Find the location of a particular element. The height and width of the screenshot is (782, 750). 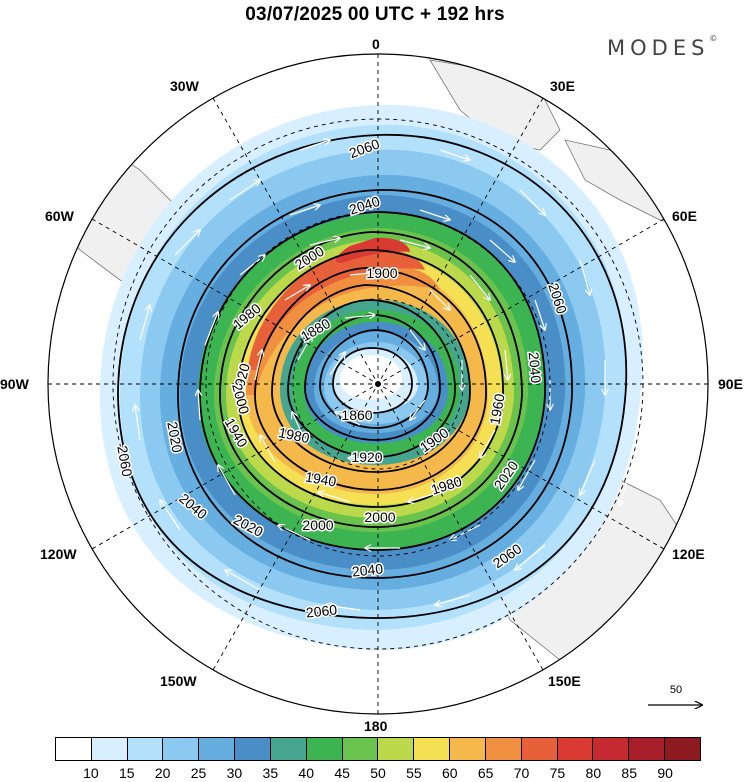

colorbar-label: 40 is located at coordinates (306, 773).